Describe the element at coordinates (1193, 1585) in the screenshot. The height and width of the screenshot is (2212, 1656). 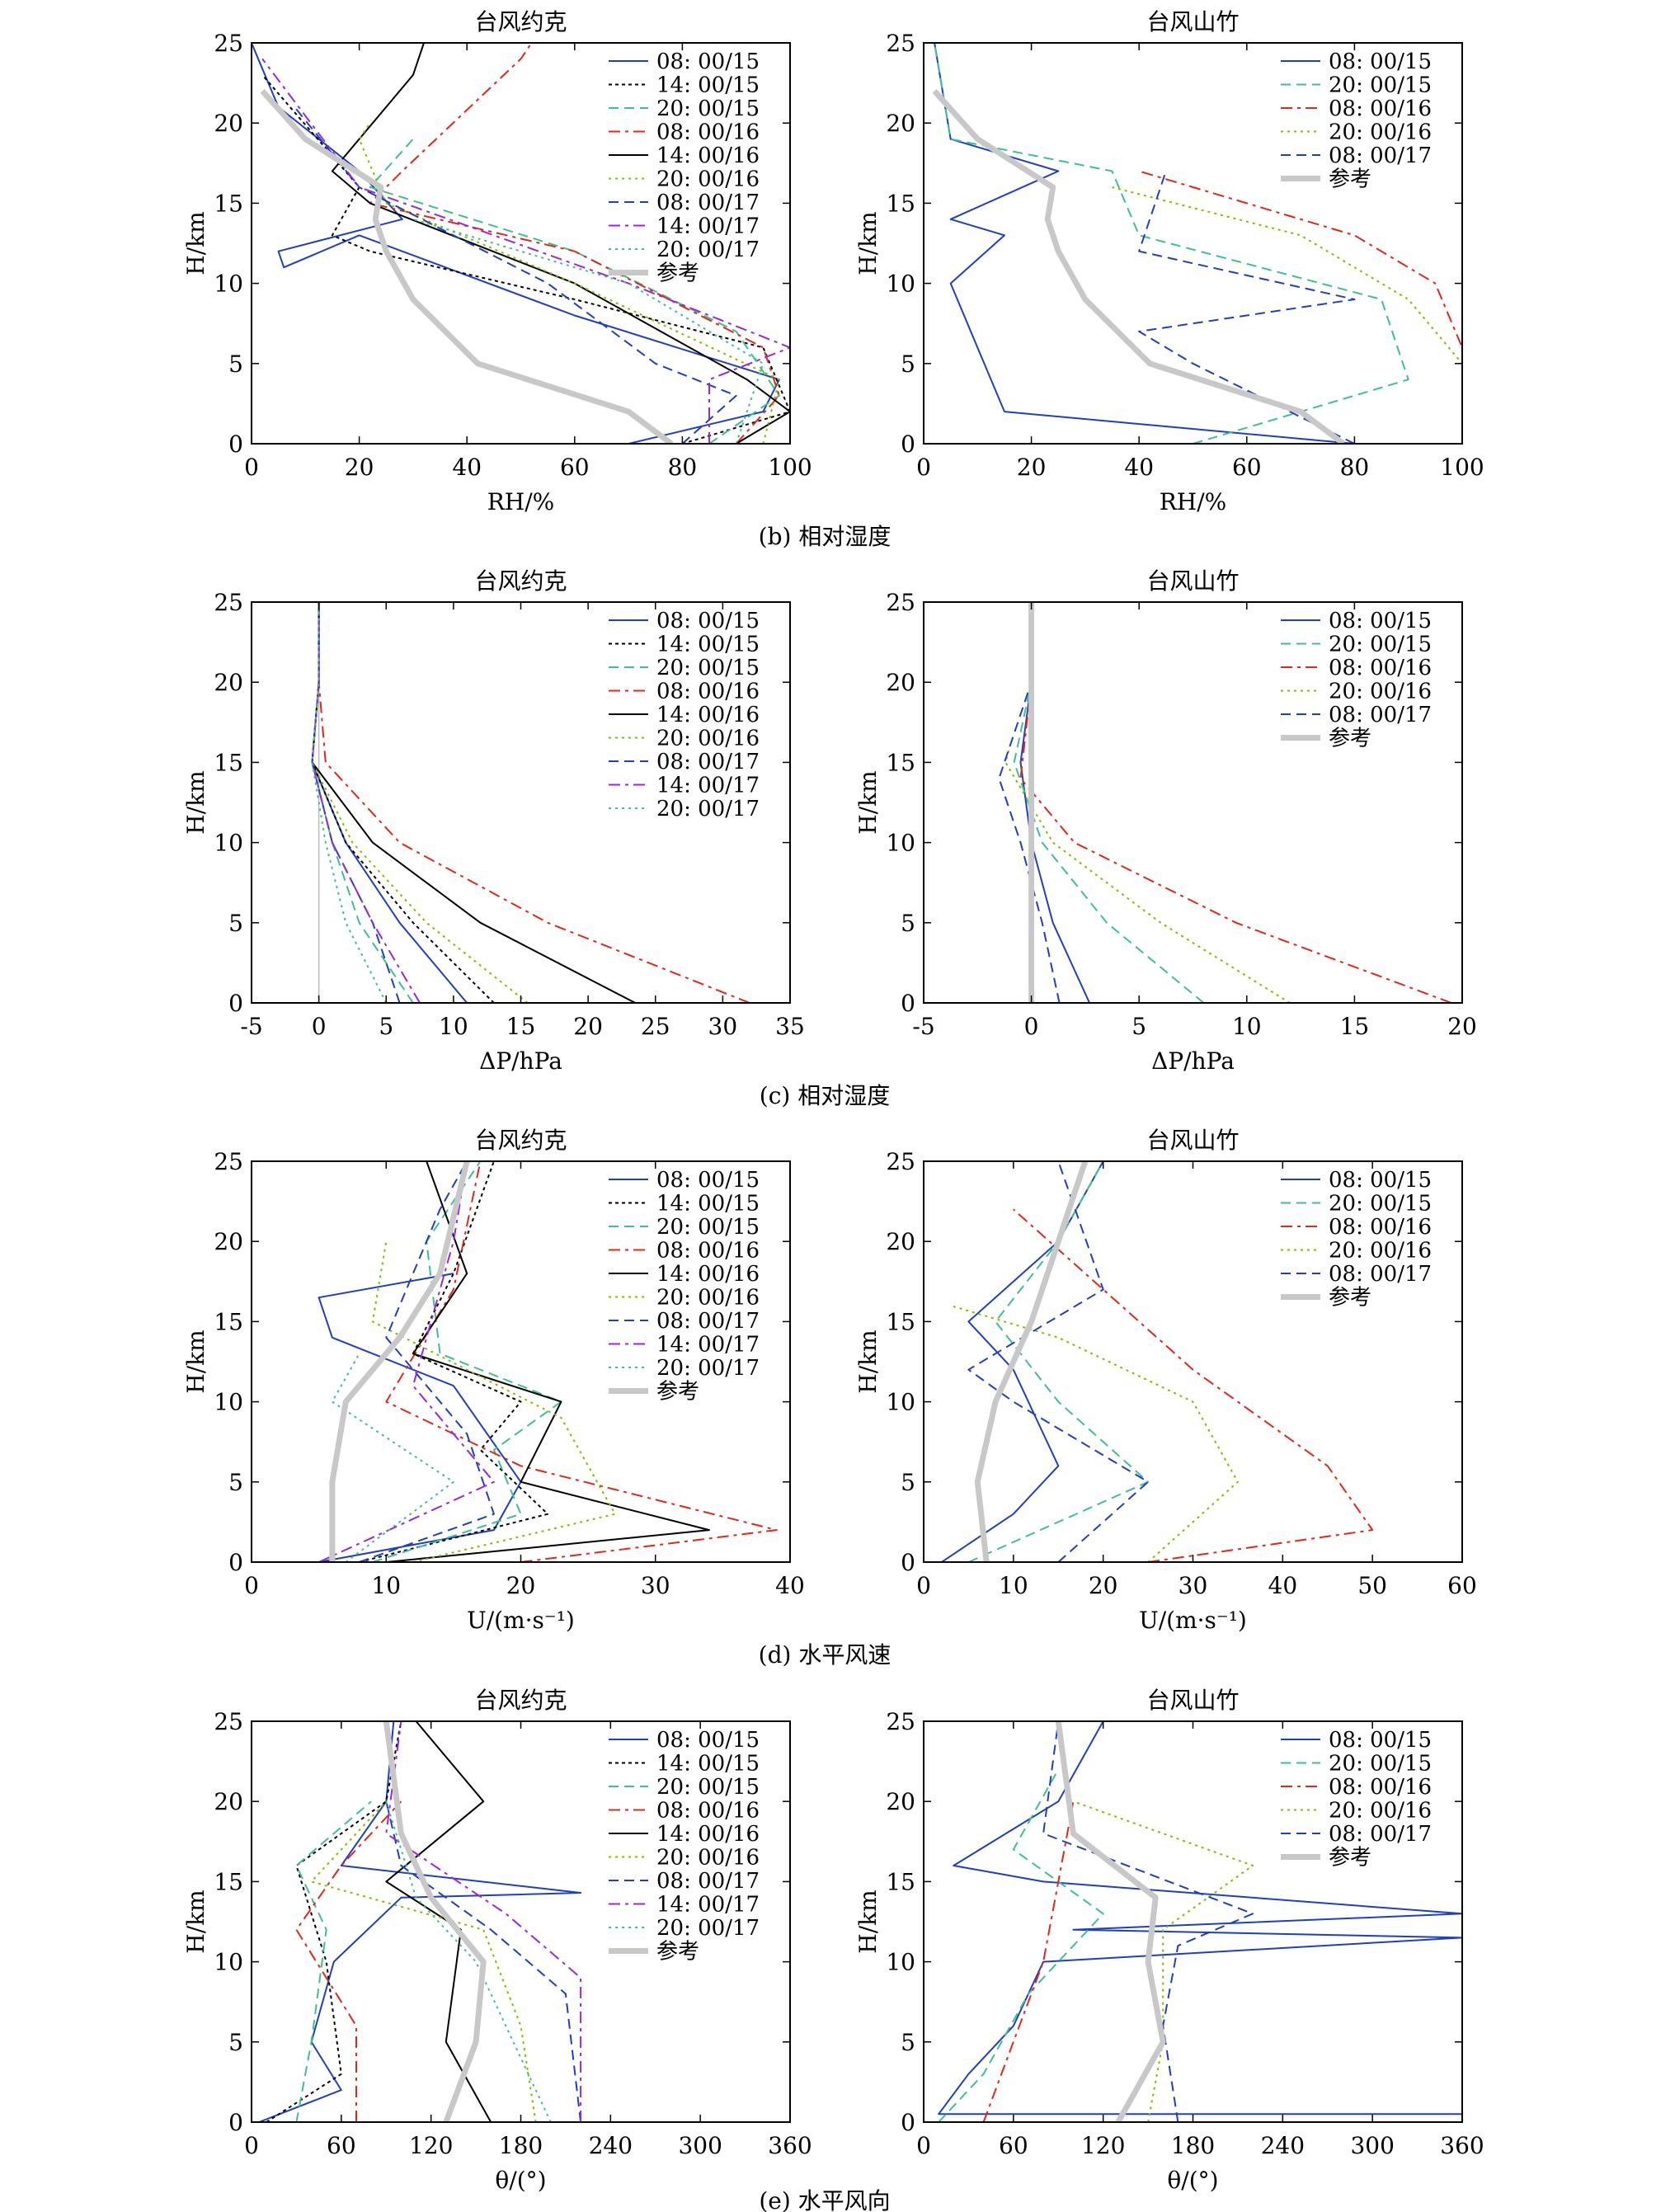
I see `x-tick-label: 30` at that location.